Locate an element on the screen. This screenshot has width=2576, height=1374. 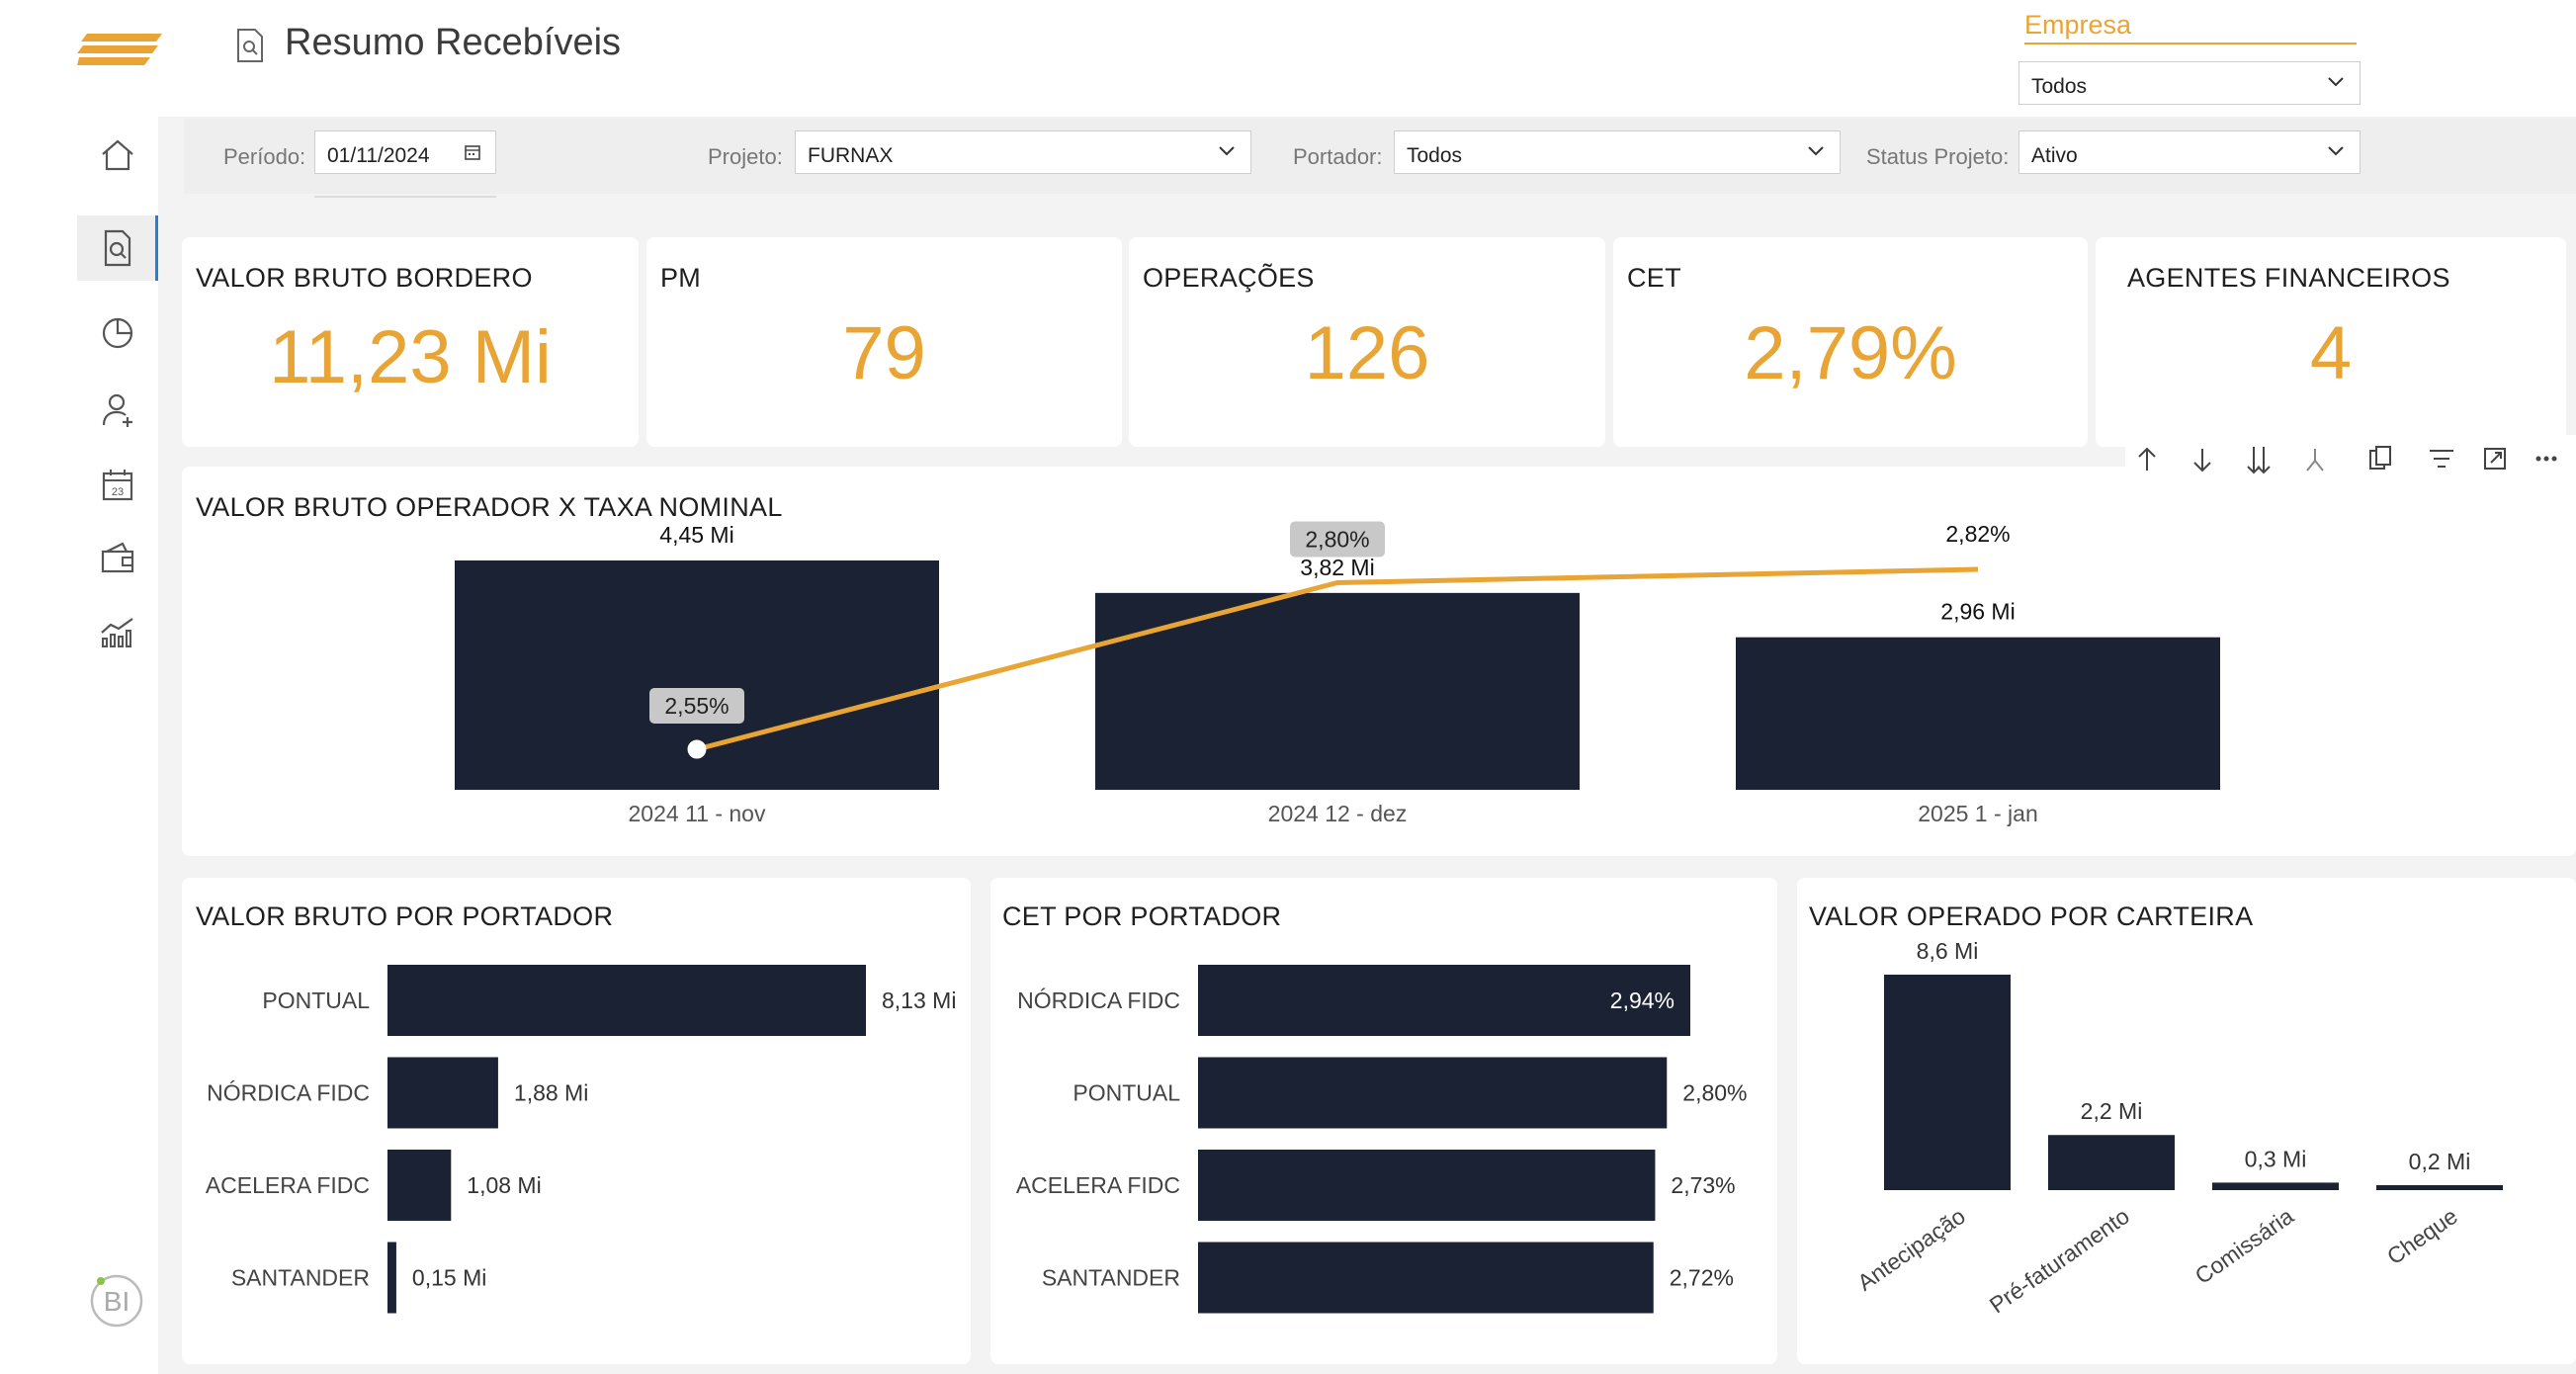
bar-value-label: 2,80% is located at coordinates (1714, 1093).